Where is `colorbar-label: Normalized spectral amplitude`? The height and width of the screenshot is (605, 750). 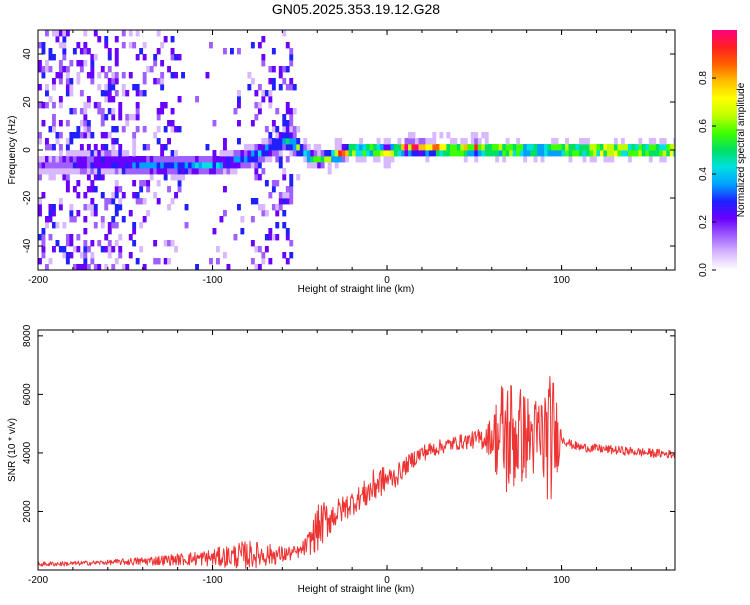
colorbar-label: Normalized spectral amplitude is located at coordinates (741, 149).